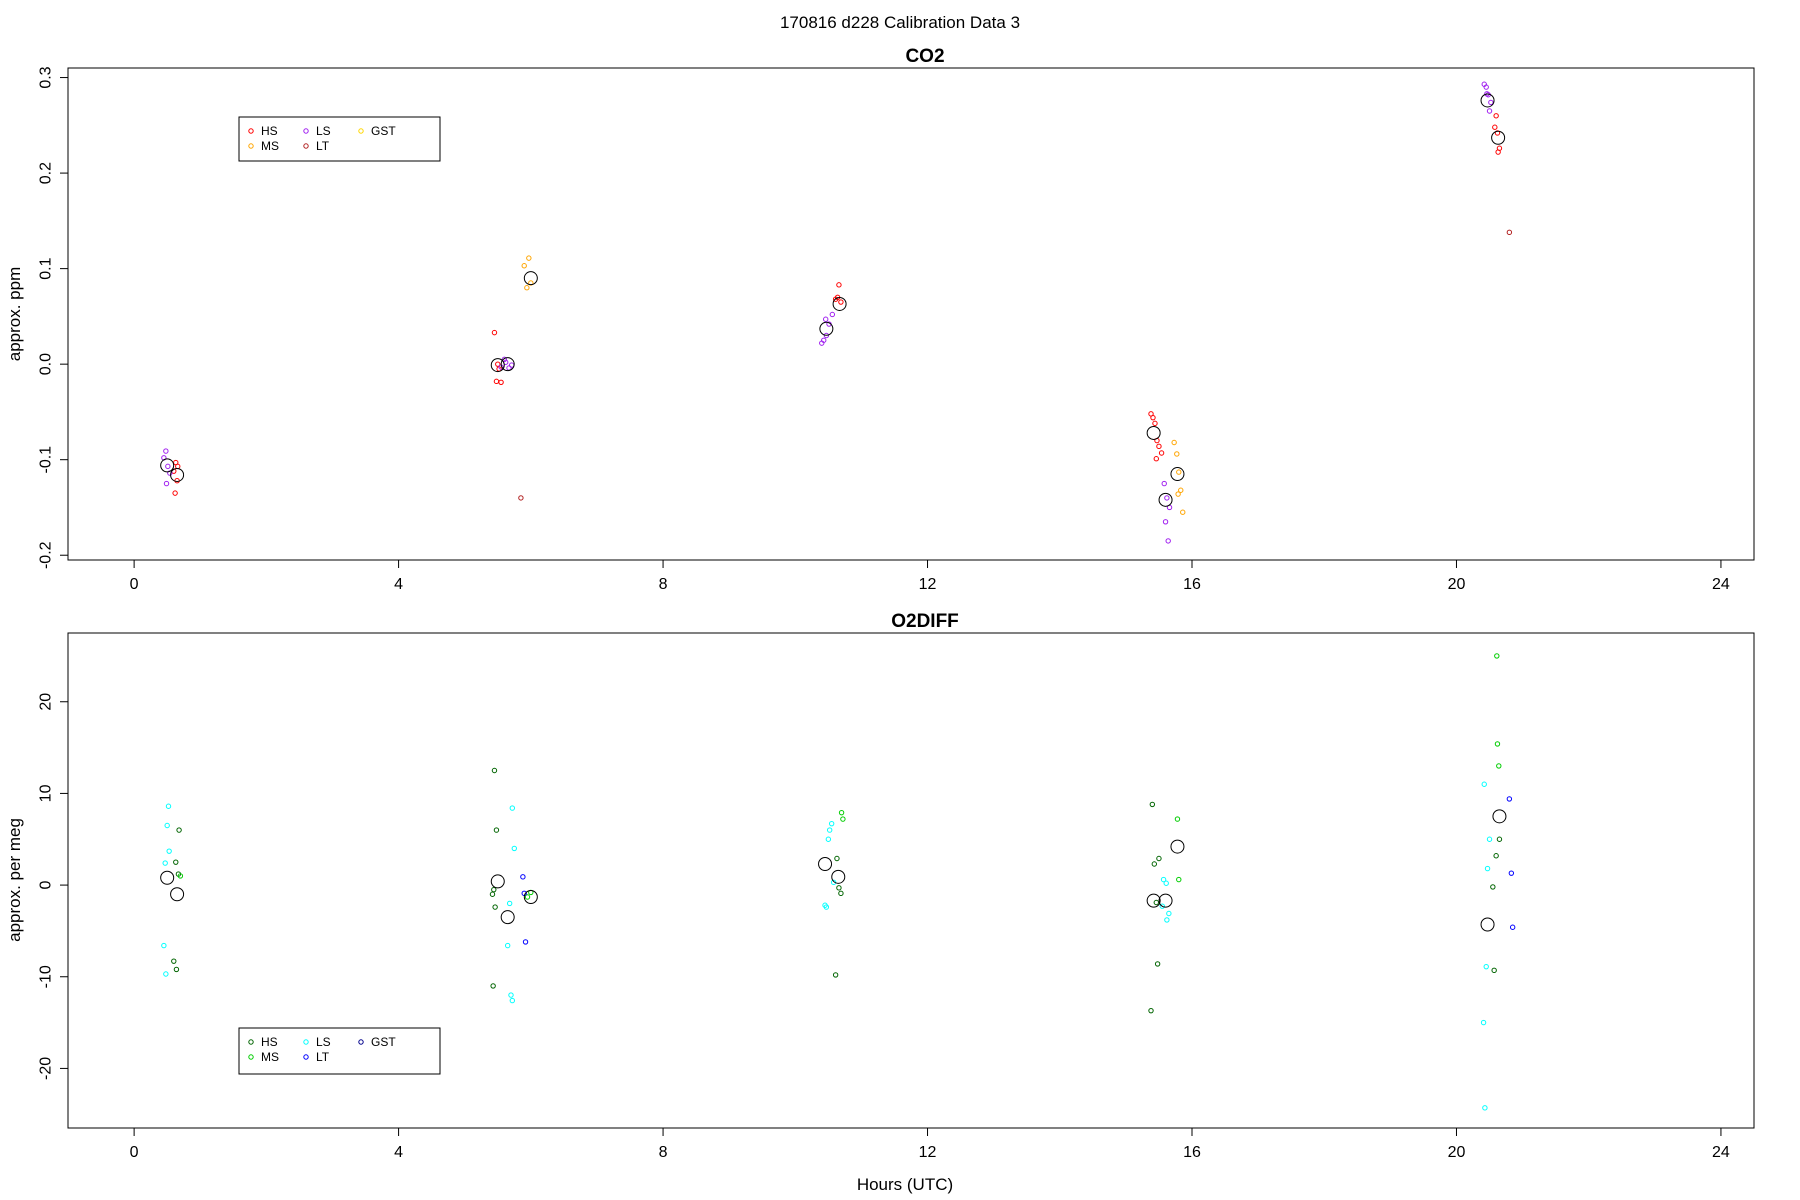 The width and height of the screenshot is (1800, 1200). I want to click on o2diff-legend-label-ls: LS, so click(323, 1042).